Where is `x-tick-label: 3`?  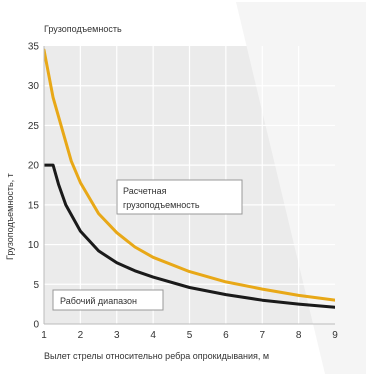
x-tick-label: 3 is located at coordinates (117, 335).